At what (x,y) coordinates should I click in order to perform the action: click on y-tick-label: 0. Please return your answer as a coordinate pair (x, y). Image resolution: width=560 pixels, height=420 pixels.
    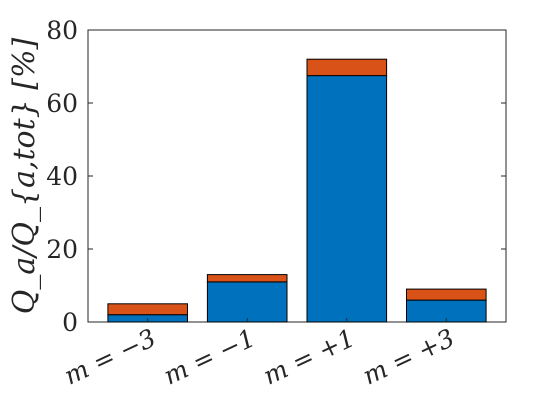
    Looking at the image, I should click on (70, 322).